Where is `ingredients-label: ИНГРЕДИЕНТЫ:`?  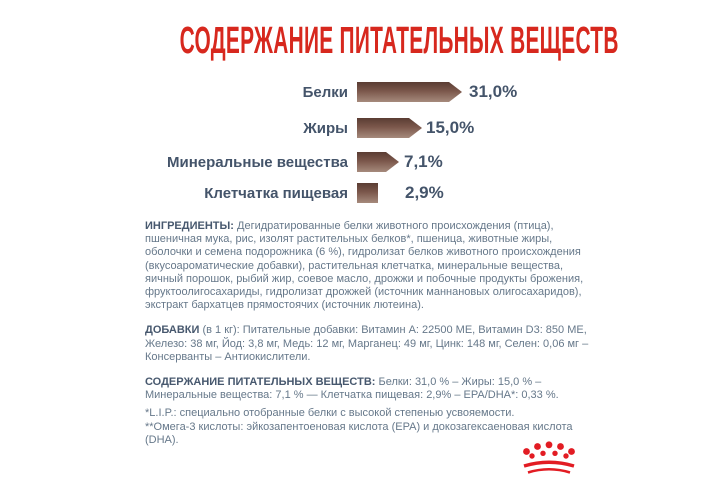 ingredients-label: ИНГРЕДИЕНТЫ: is located at coordinates (189, 226).